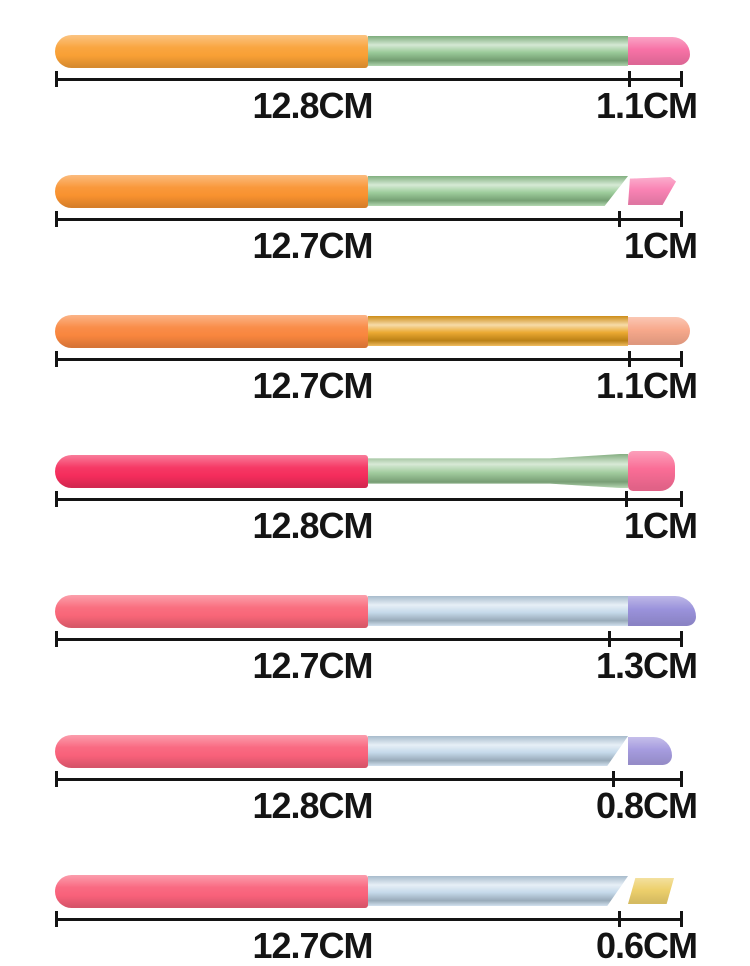 The width and height of the screenshot is (750, 966). What do you see at coordinates (646, 665) in the screenshot?
I see `tip-length-label: 1.3CM` at bounding box center [646, 665].